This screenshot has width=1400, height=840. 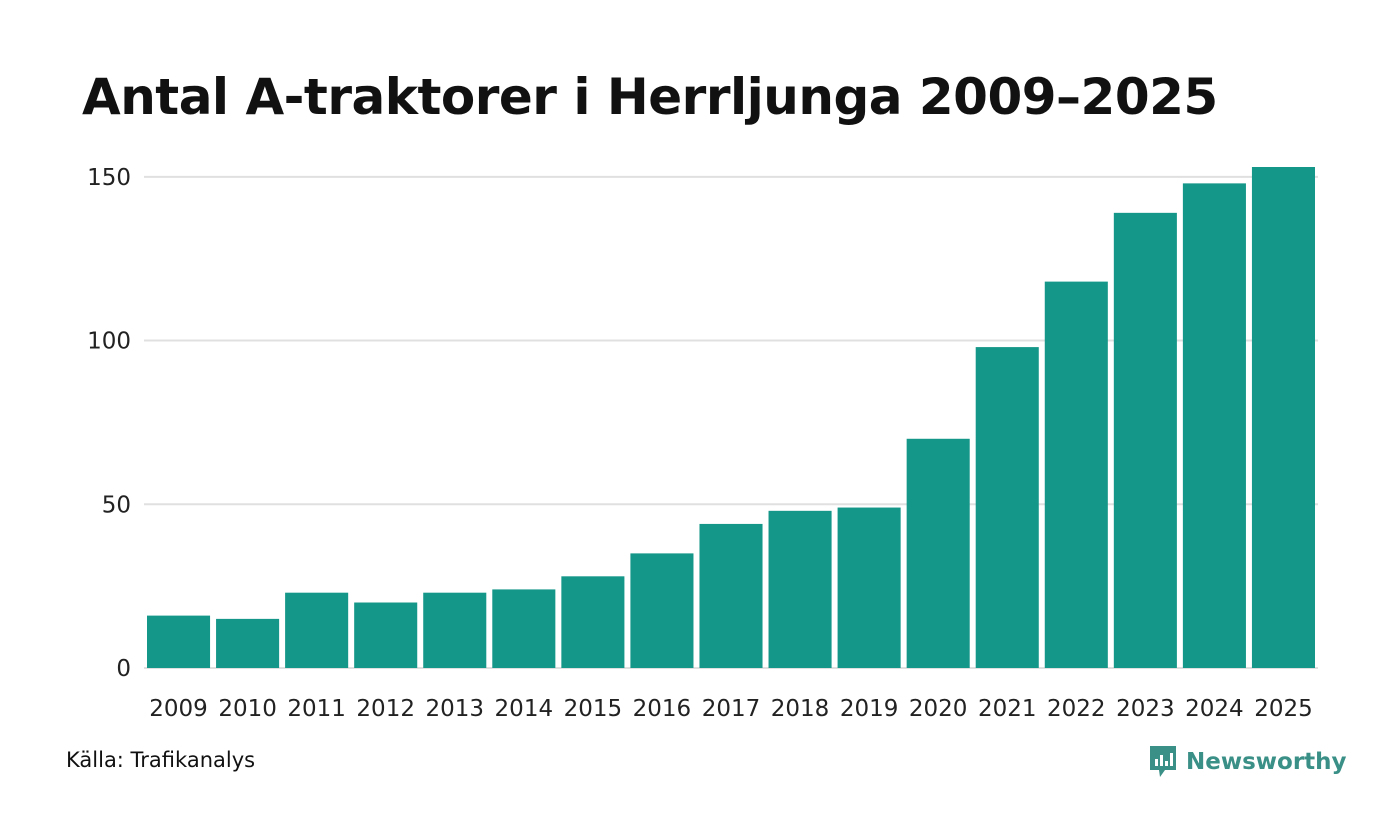 What do you see at coordinates (662, 610) in the screenshot?
I see `bar-2016` at bounding box center [662, 610].